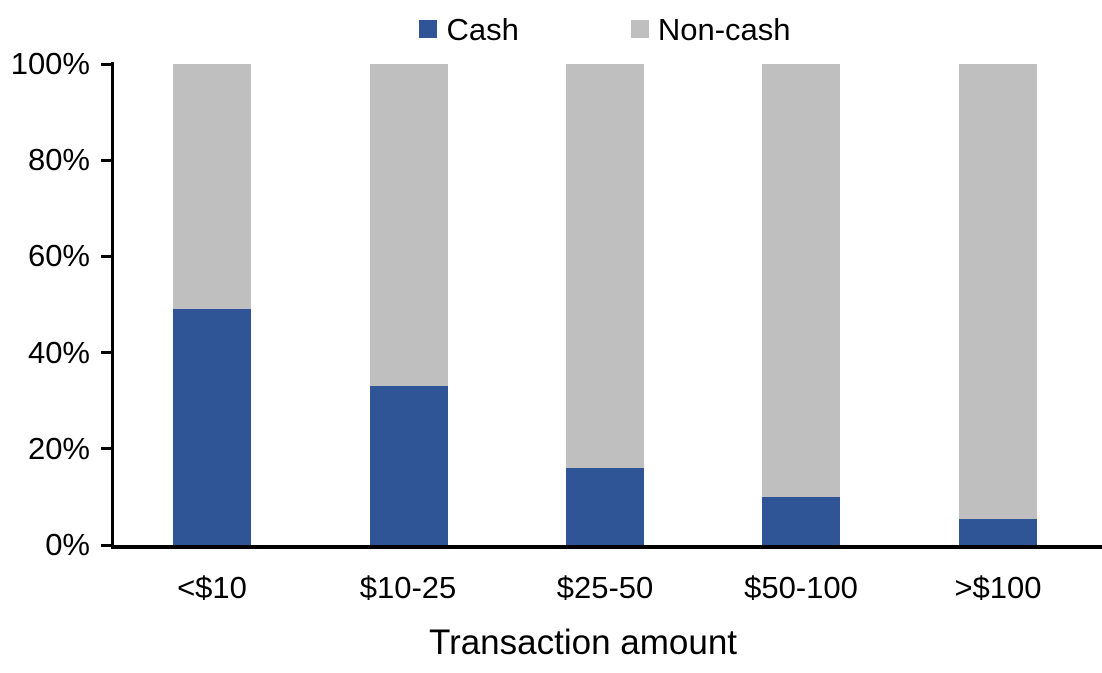 Image resolution: width=1102 pixels, height=673 pixels. What do you see at coordinates (112, 305) in the screenshot?
I see `y-axis-line` at bounding box center [112, 305].